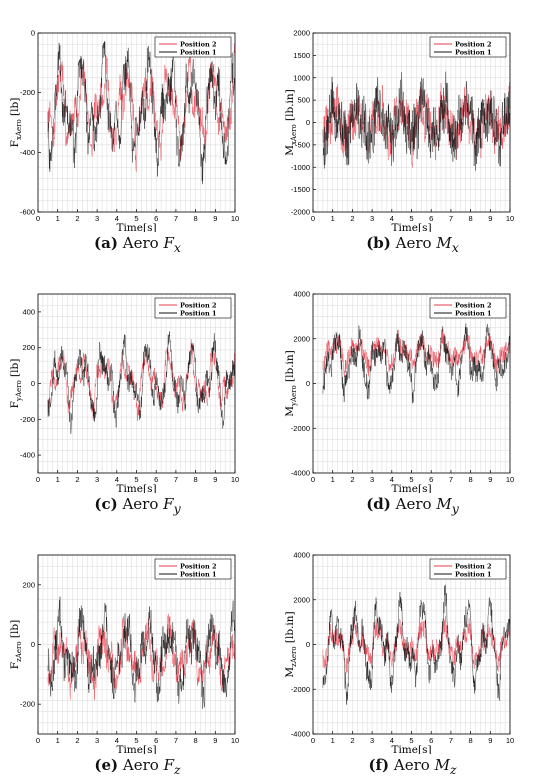 Image resolution: width=550 pixels, height=782 pixels. What do you see at coordinates (302, 144) in the screenshot?
I see `y-tick-label: -500` at bounding box center [302, 144].